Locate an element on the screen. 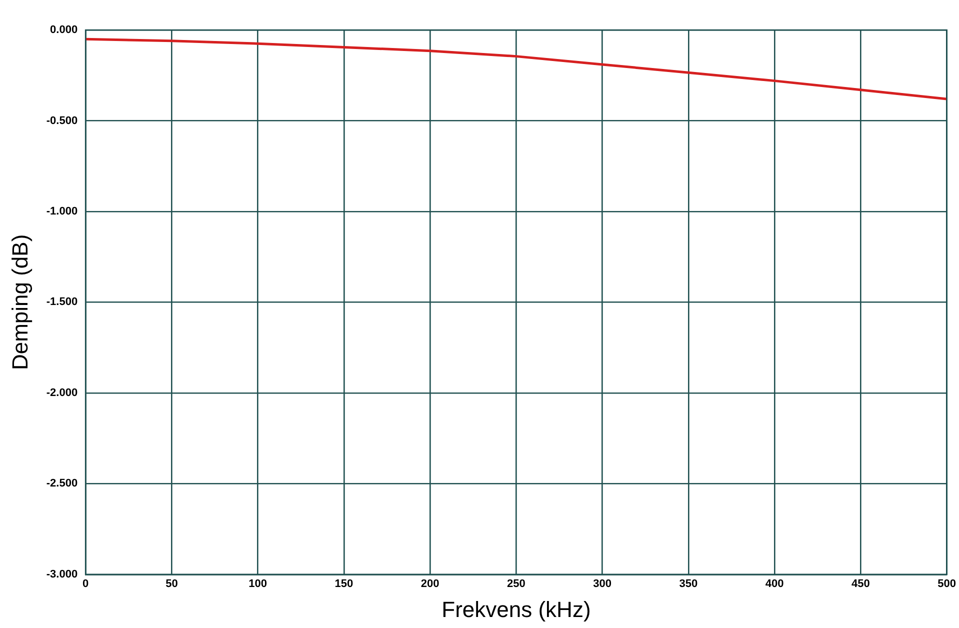 This screenshot has width=959, height=628. x-tick-label: 500 is located at coordinates (947, 584).